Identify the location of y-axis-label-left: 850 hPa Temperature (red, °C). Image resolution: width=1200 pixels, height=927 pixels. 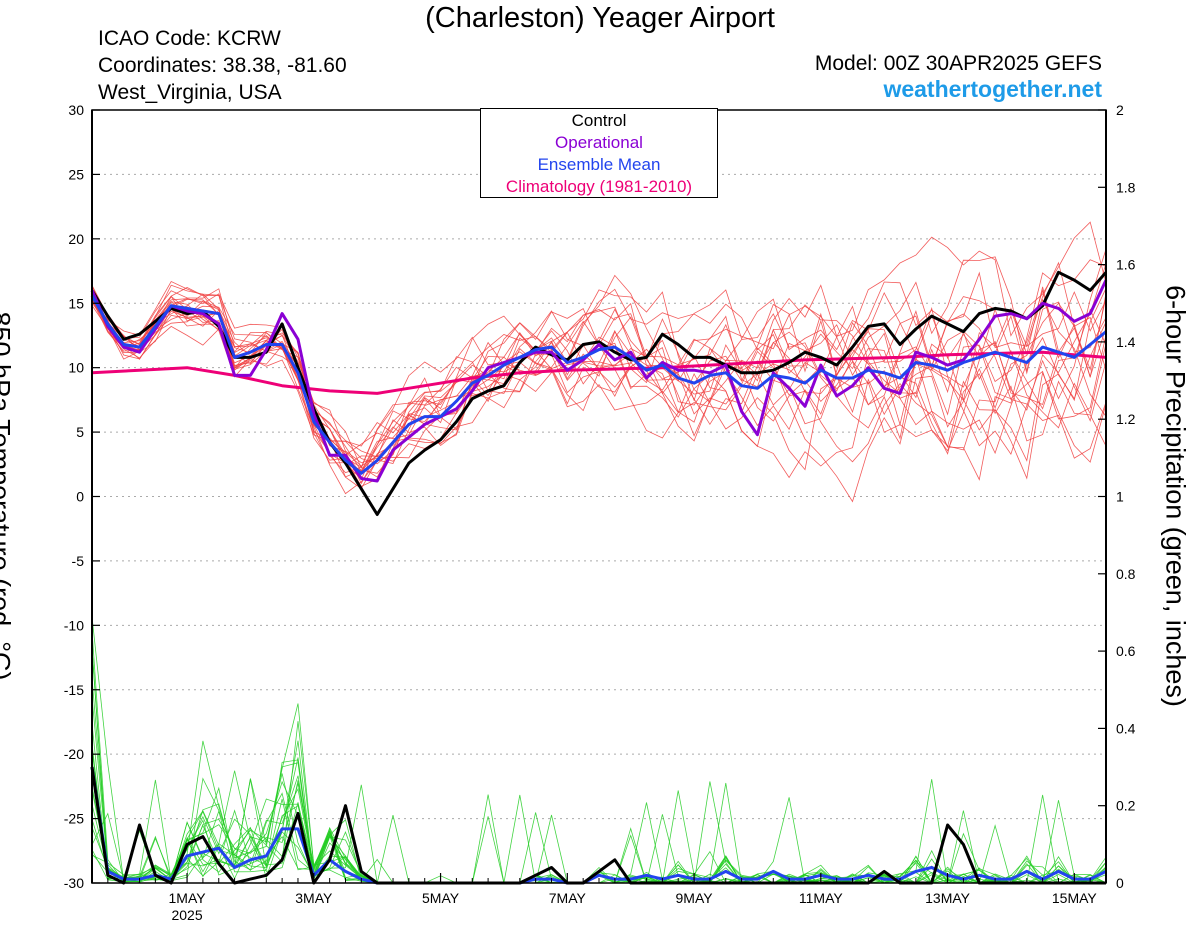
(8, 496).